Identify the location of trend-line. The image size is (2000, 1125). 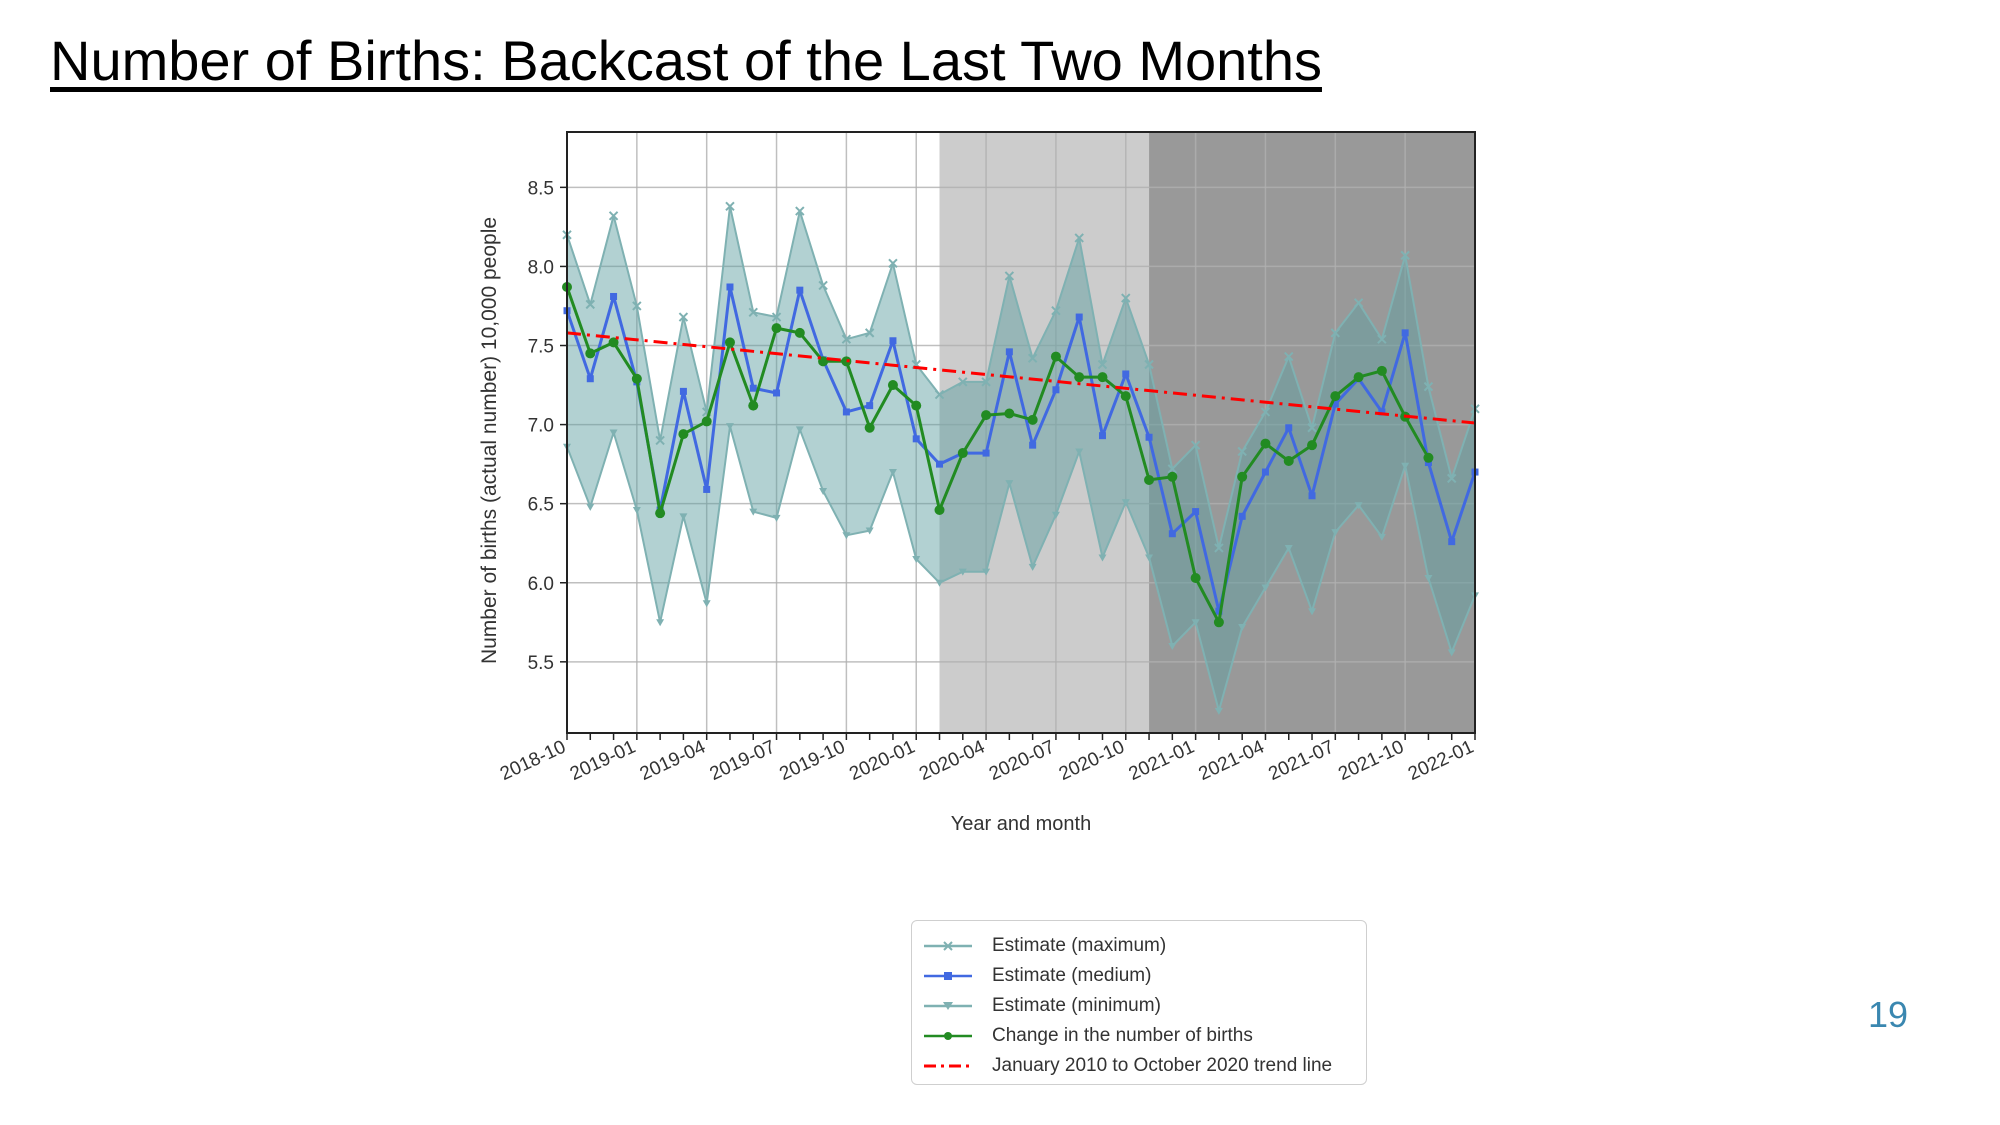
(1021, 378).